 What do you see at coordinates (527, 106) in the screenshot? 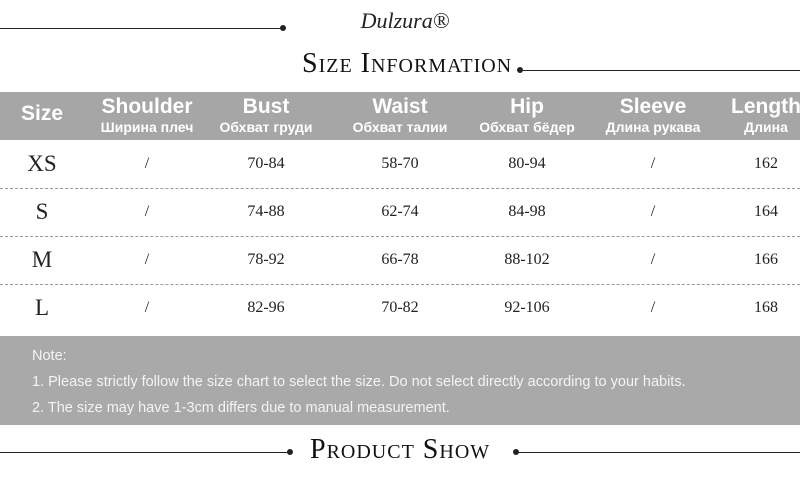
I see `header-en: Hip` at bounding box center [527, 106].